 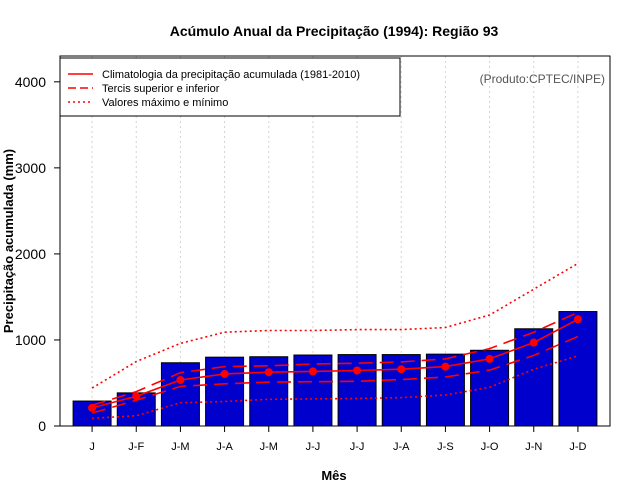 What do you see at coordinates (30, 168) in the screenshot?
I see `y-tick-label: 3000` at bounding box center [30, 168].